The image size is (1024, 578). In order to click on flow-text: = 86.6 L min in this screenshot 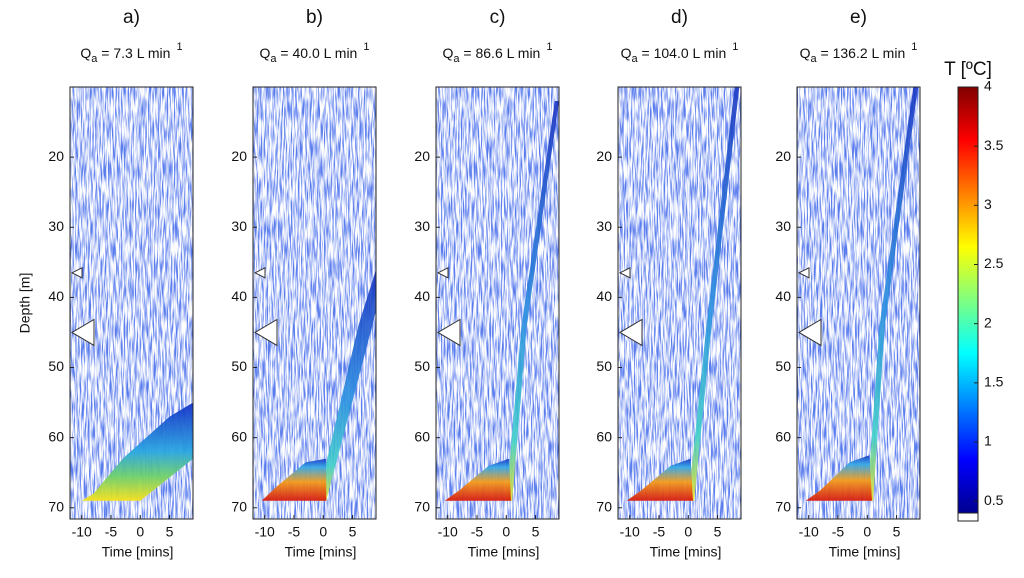, I will do `click(500, 53)`.